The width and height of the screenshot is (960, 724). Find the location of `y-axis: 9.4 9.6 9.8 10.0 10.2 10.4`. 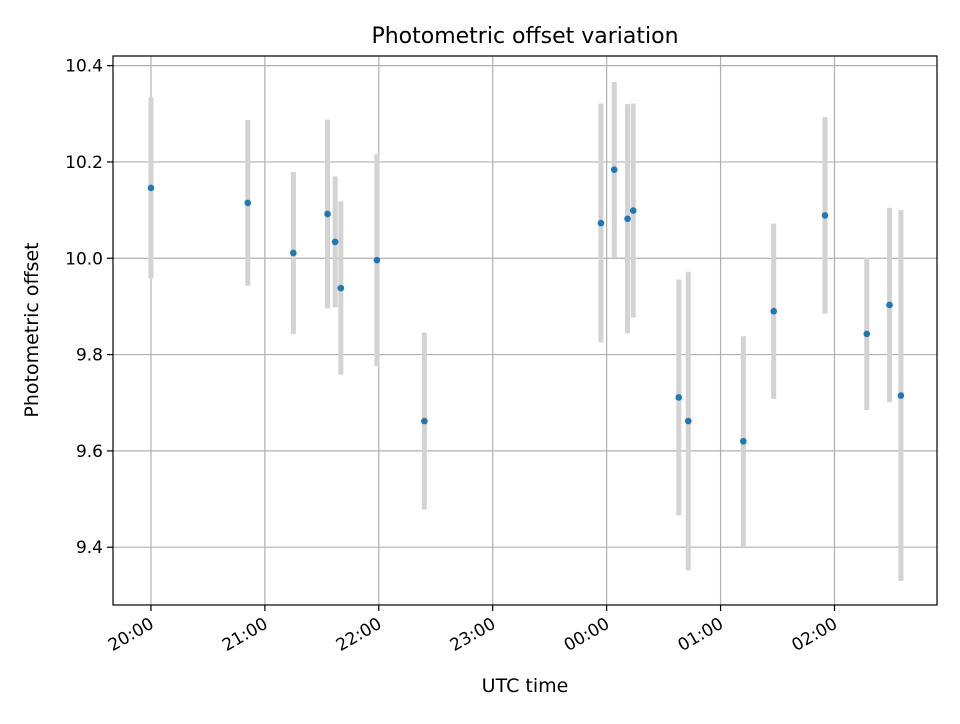

y-axis: 9.4 9.6 9.8 10.0 10.2 10.4 is located at coordinates (89, 307).